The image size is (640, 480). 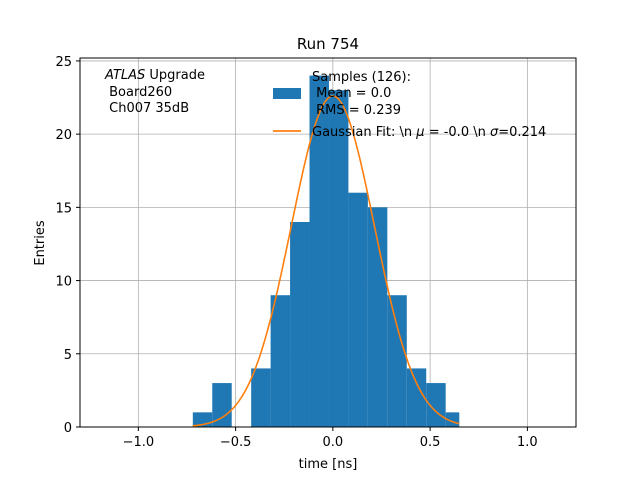 What do you see at coordinates (364, 132) in the screenshot?
I see `legend-fit-prefix: Gaussian Fit: \n` at bounding box center [364, 132].